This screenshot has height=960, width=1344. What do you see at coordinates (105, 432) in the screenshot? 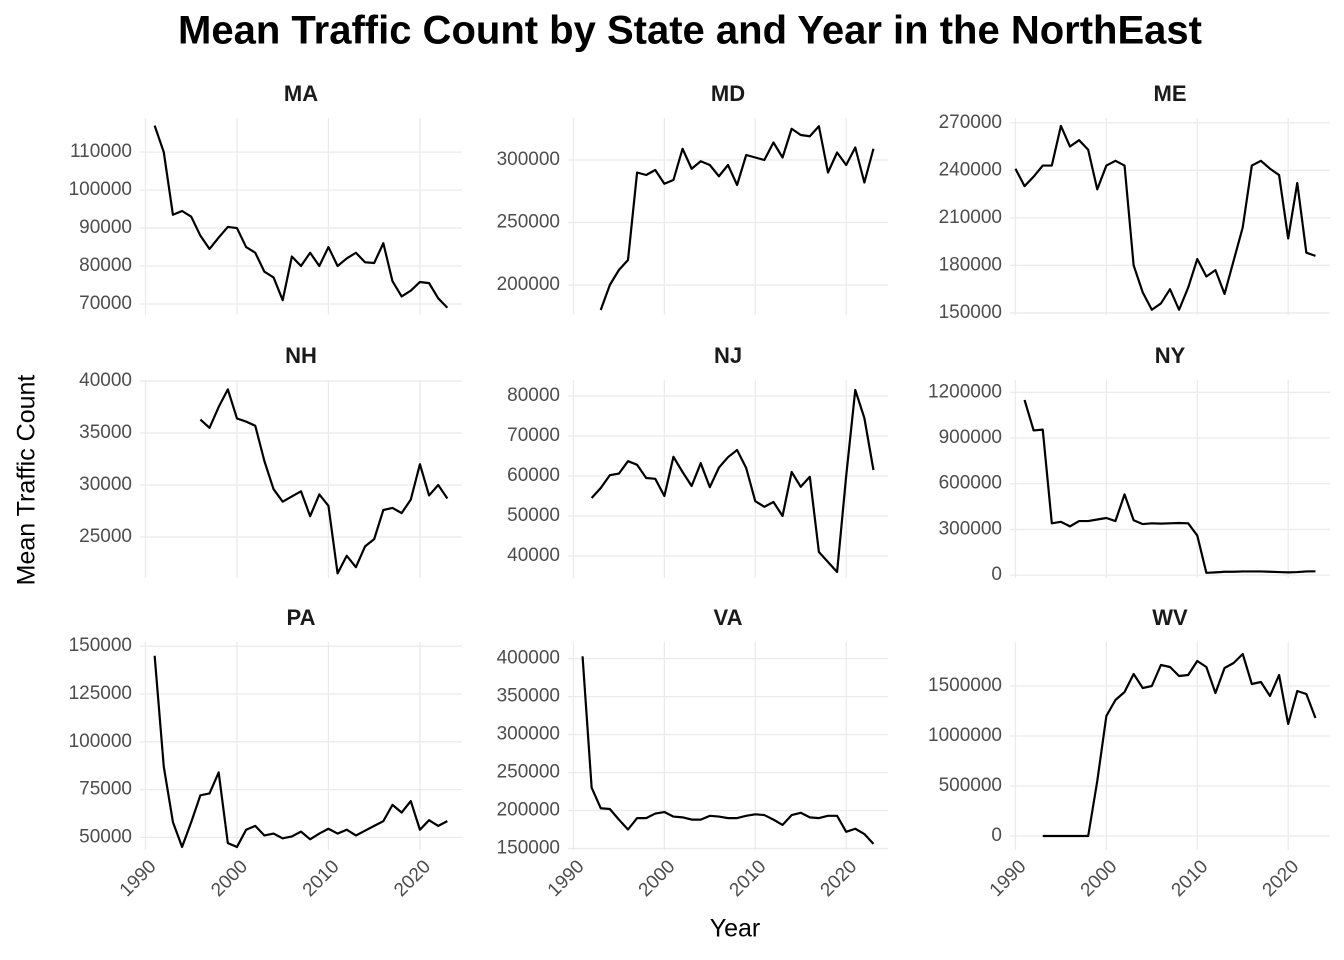
I see `y-tick-label: 35000` at bounding box center [105, 432].